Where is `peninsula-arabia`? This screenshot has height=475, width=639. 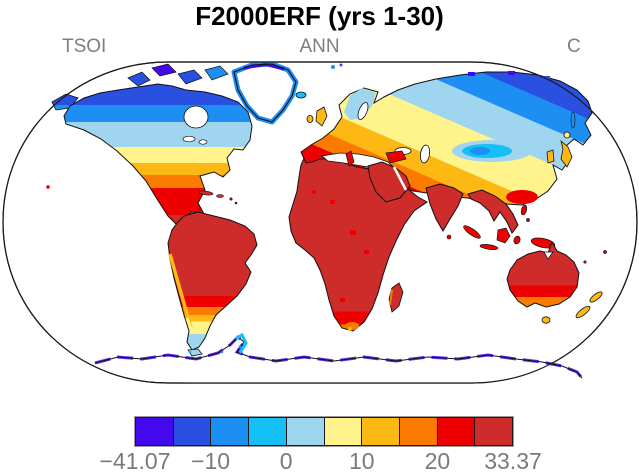 peninsula-arabia is located at coordinates (389, 182).